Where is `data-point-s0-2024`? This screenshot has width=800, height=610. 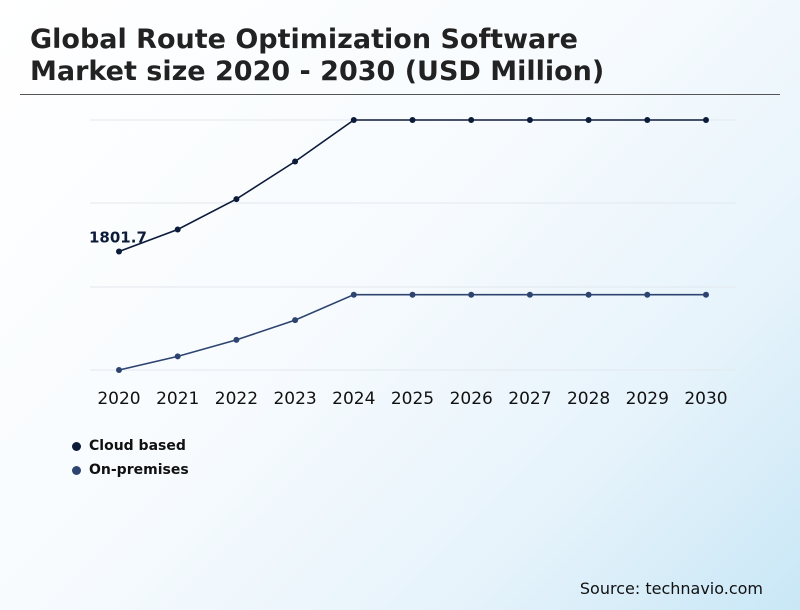 data-point-s0-2024 is located at coordinates (353, 120).